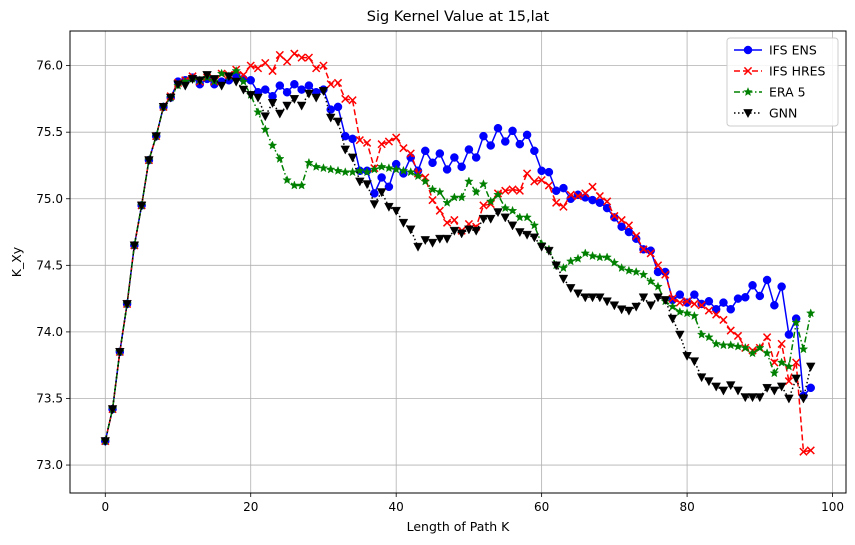 Image resolution: width=855 pixels, height=545 pixels. I want to click on y-tick-label: 74.0, so click(49, 332).